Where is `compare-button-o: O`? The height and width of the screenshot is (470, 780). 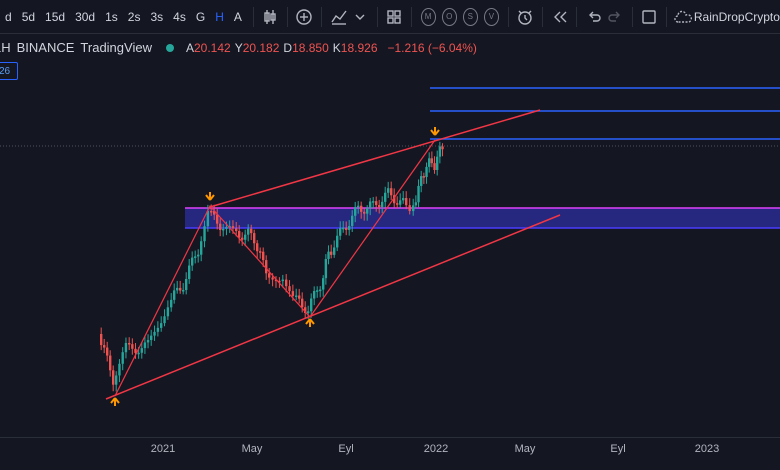 compare-button-o: O is located at coordinates (449, 16).